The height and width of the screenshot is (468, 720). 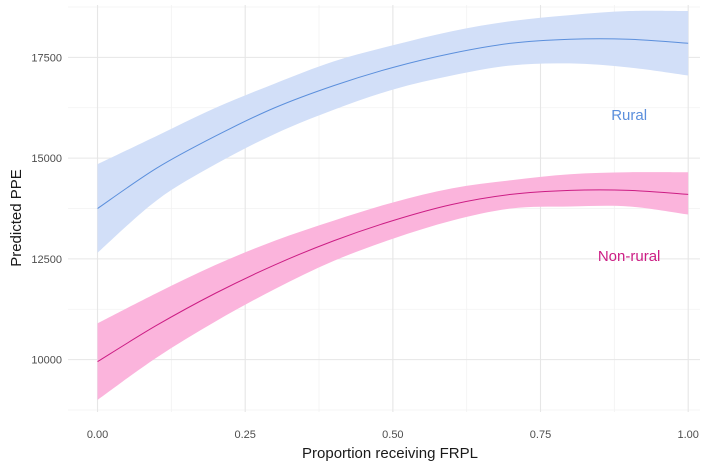 What do you see at coordinates (540, 435) in the screenshot?
I see `x-tick-label: 0.75` at bounding box center [540, 435].